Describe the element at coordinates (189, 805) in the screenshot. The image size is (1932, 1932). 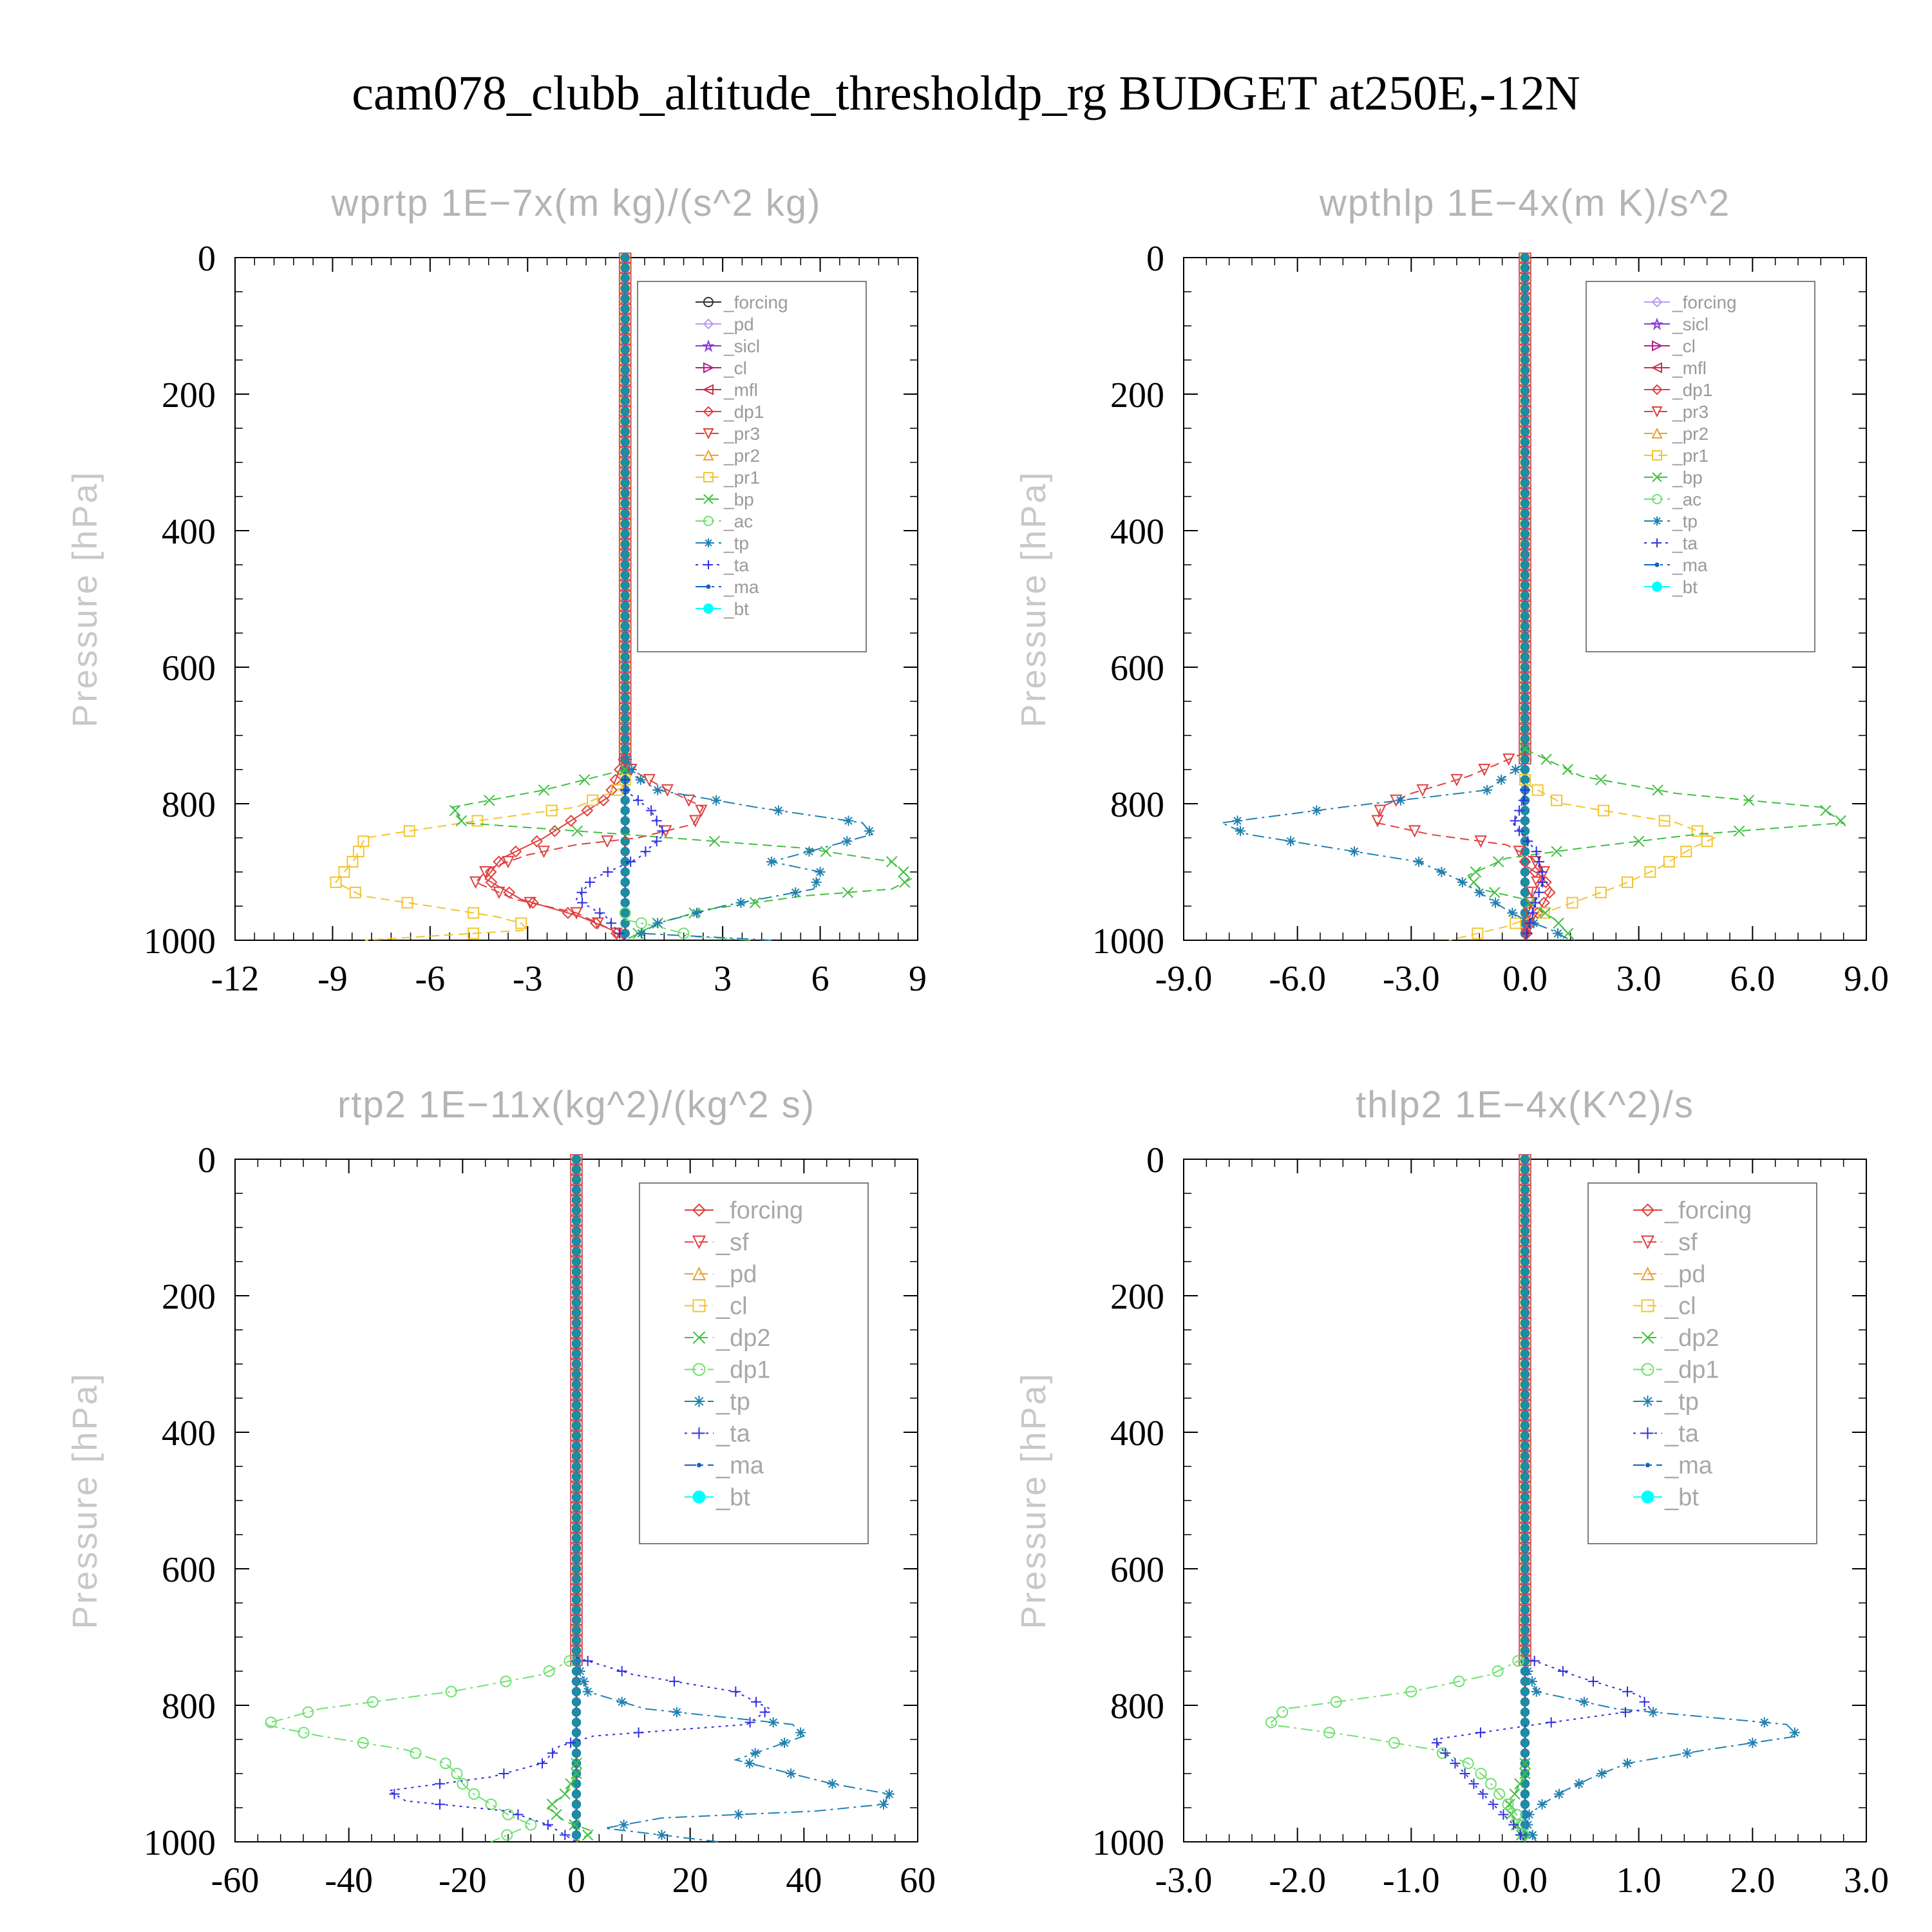
I see `y-tick-label: 800` at that location.